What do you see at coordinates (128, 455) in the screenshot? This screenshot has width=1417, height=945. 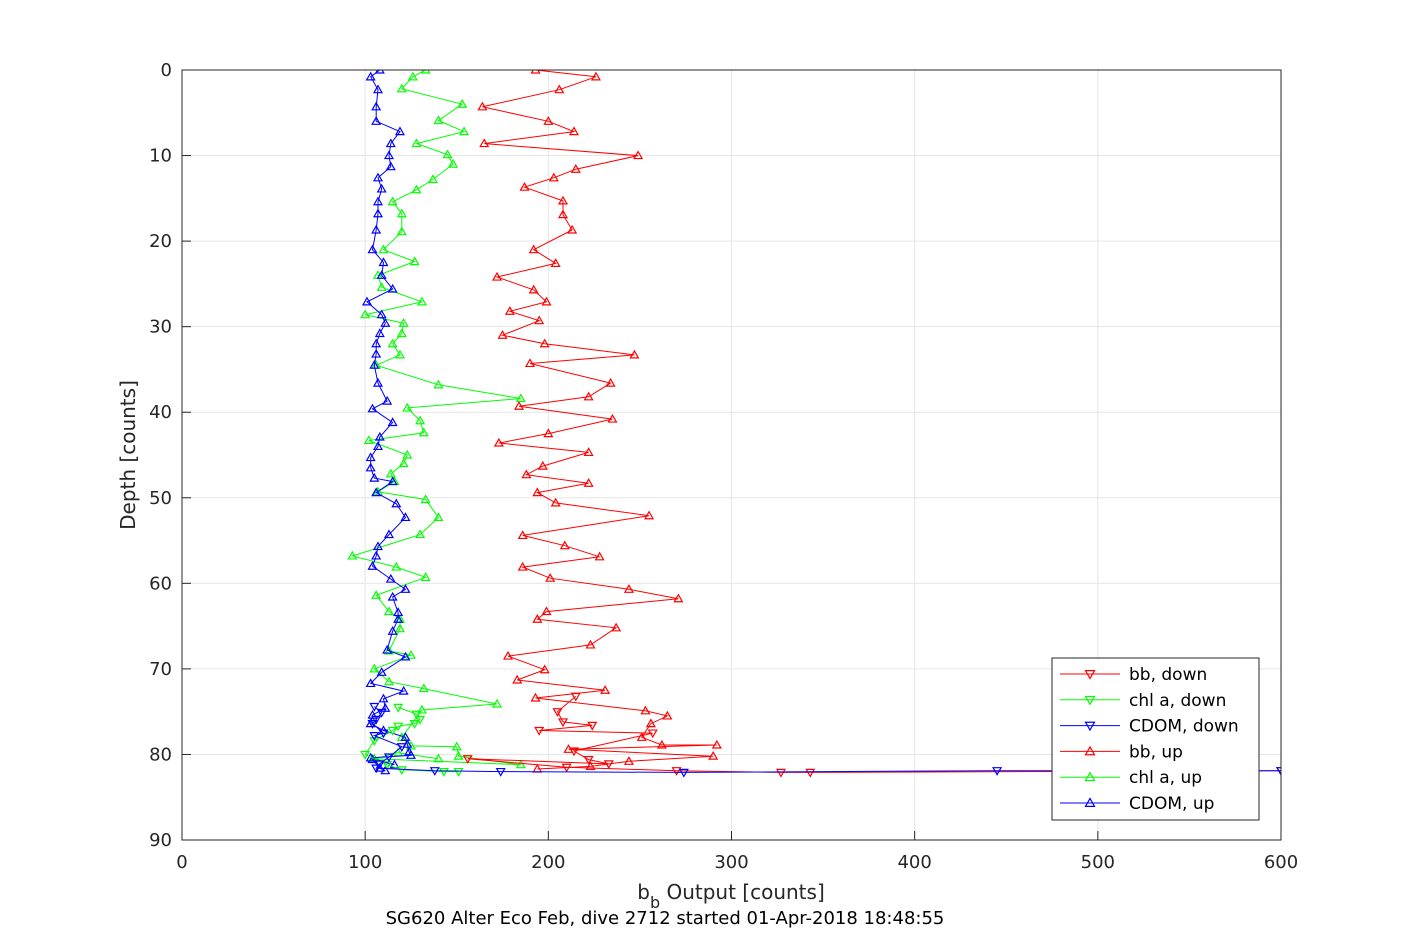 I see `y-axis-label: Depth [counts]` at bounding box center [128, 455].